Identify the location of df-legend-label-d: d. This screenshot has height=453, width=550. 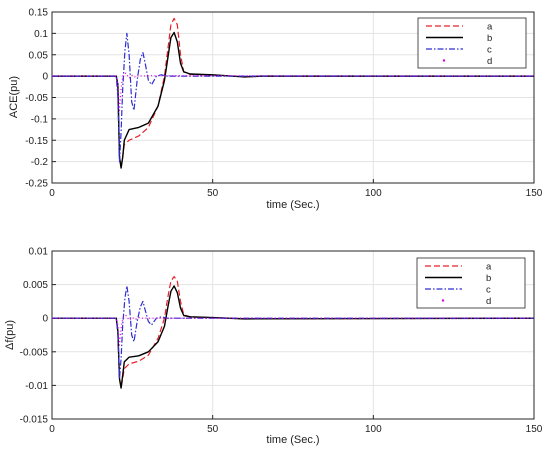
(488, 301).